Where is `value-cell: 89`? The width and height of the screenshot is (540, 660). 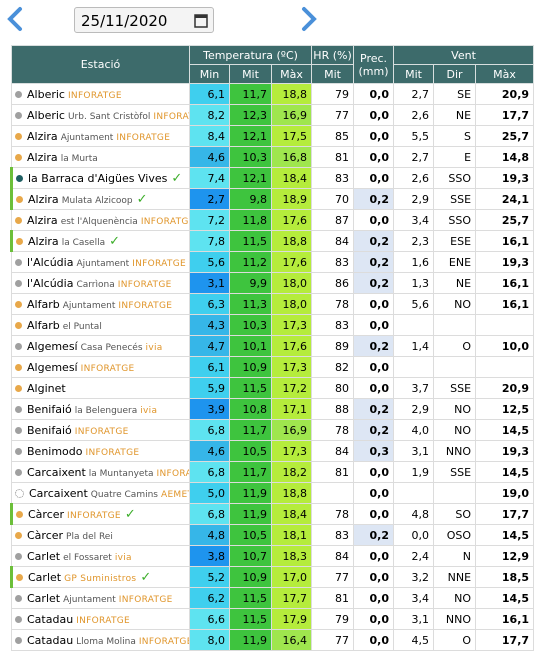
value-cell: 89 is located at coordinates (333, 346).